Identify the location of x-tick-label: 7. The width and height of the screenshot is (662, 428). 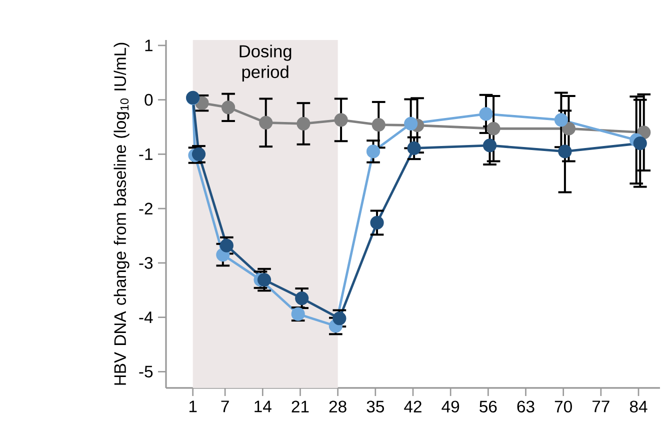
(225, 406).